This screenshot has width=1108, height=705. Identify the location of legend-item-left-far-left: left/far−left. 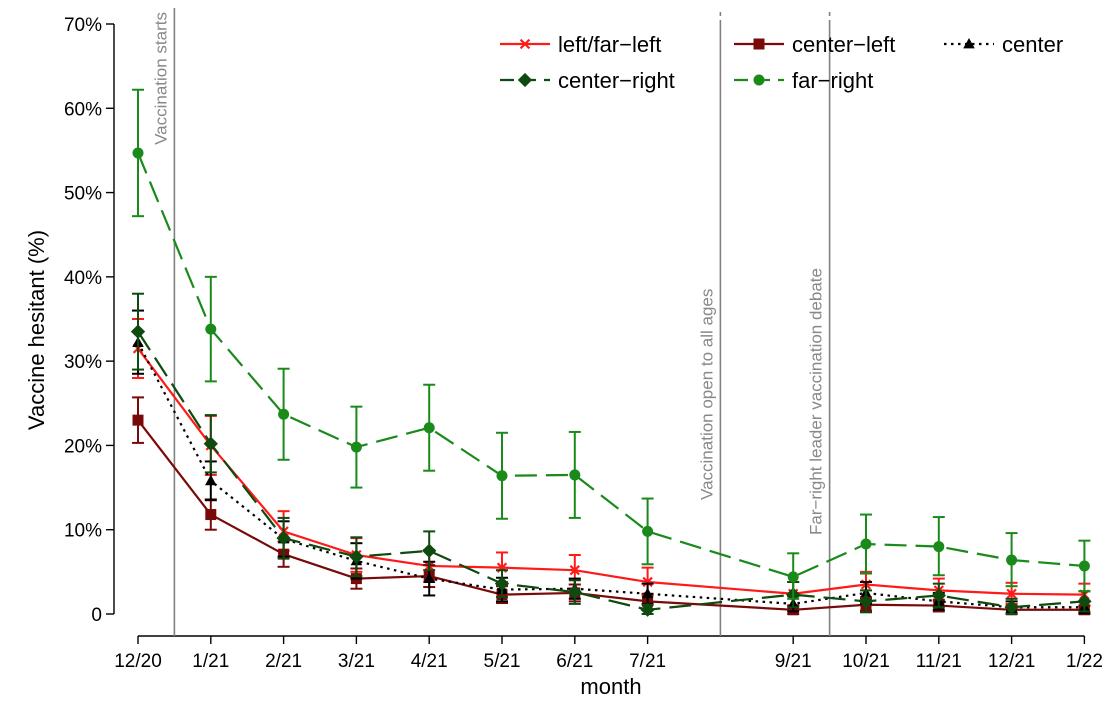
(580, 44).